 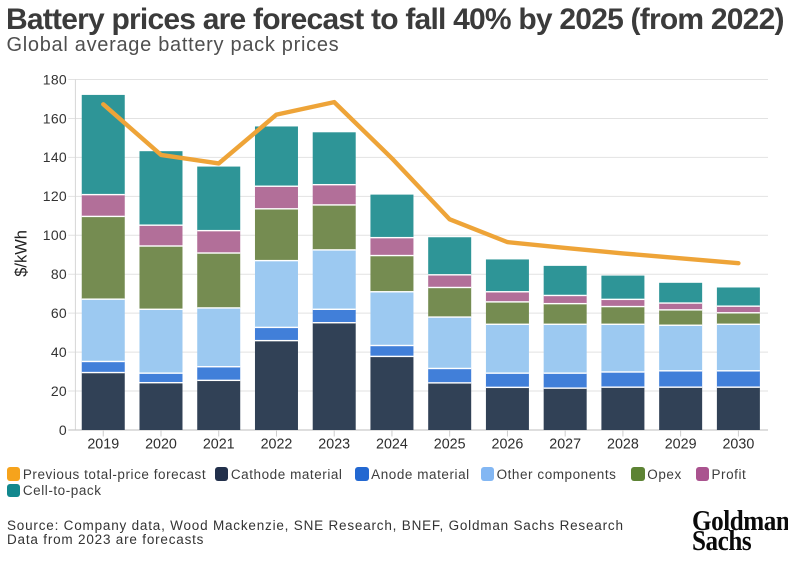 What do you see at coordinates (565, 445) in the screenshot?
I see `svg-text: 2027` at bounding box center [565, 445].